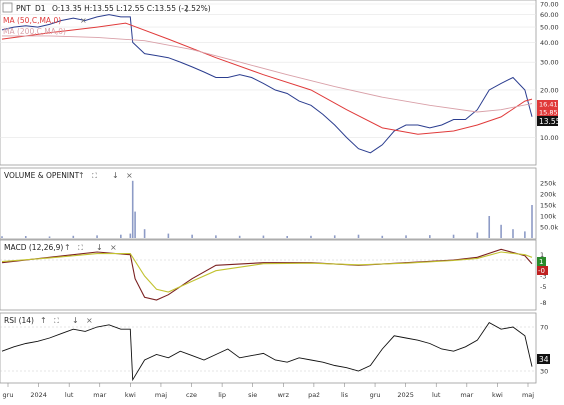 Image resolution: width=564 pixels, height=405 pixels. What do you see at coordinates (38, 395) in the screenshot?
I see `x-tick-label: 2024` at bounding box center [38, 395].